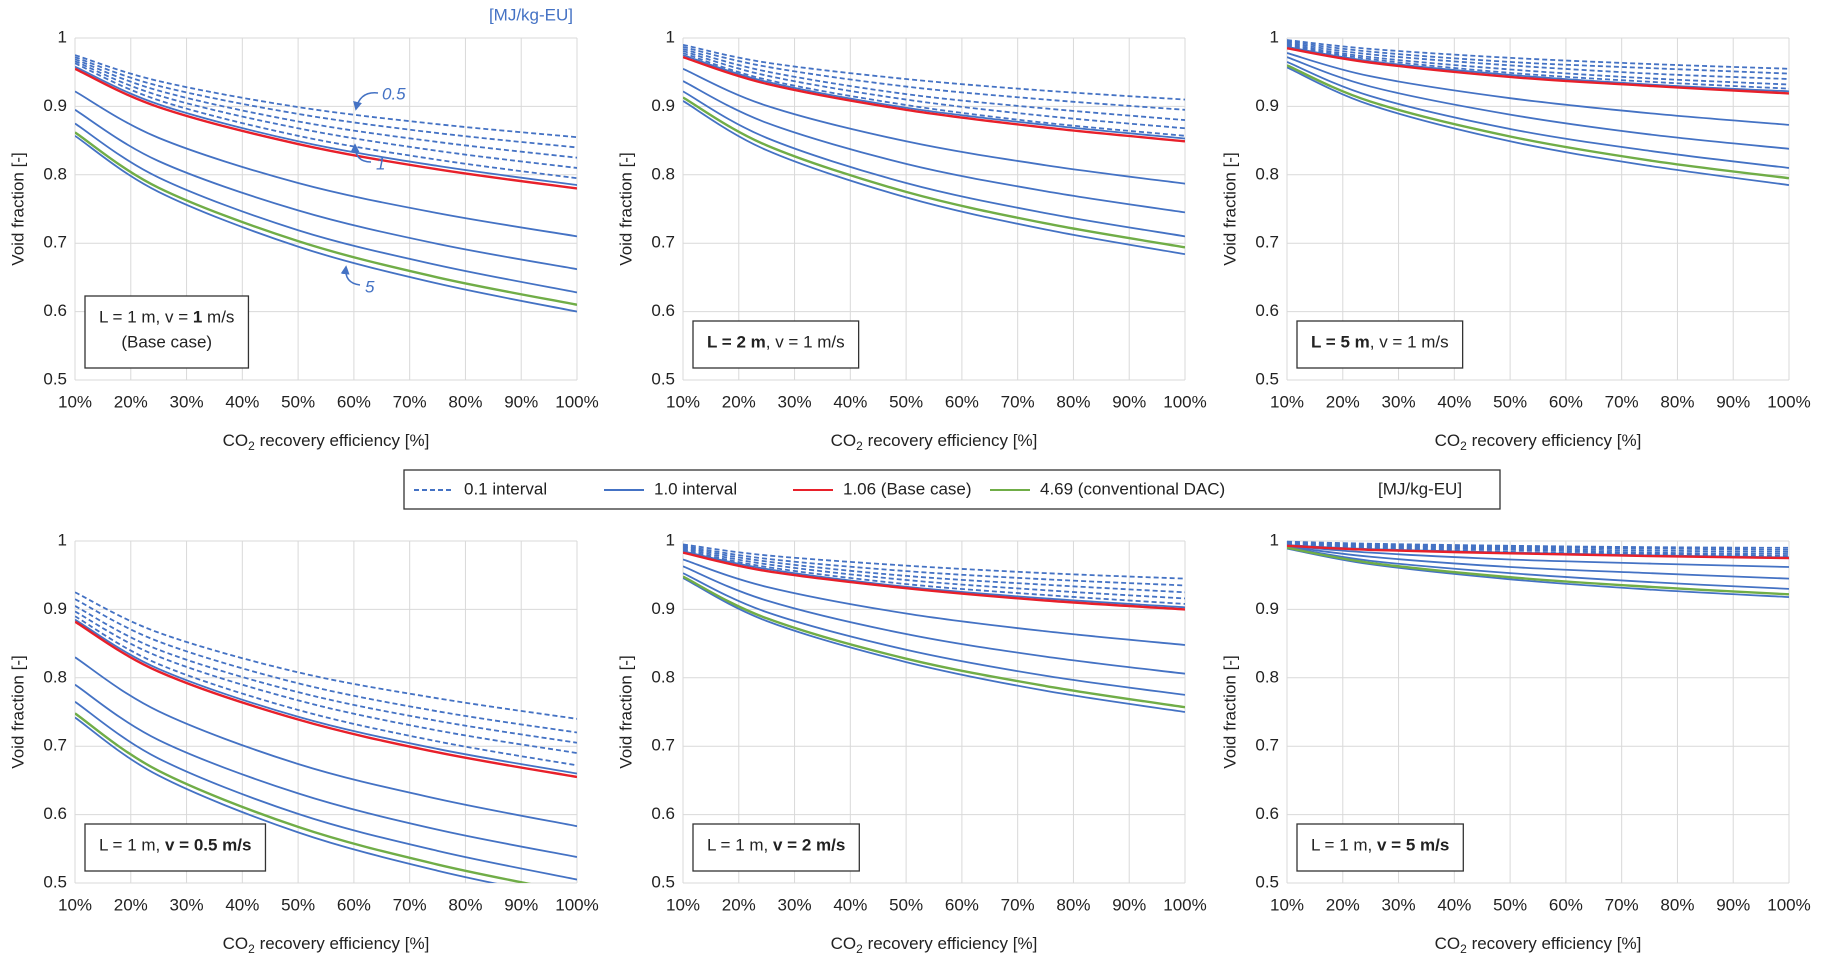  I want to click on annotation: 1, so click(380, 163).